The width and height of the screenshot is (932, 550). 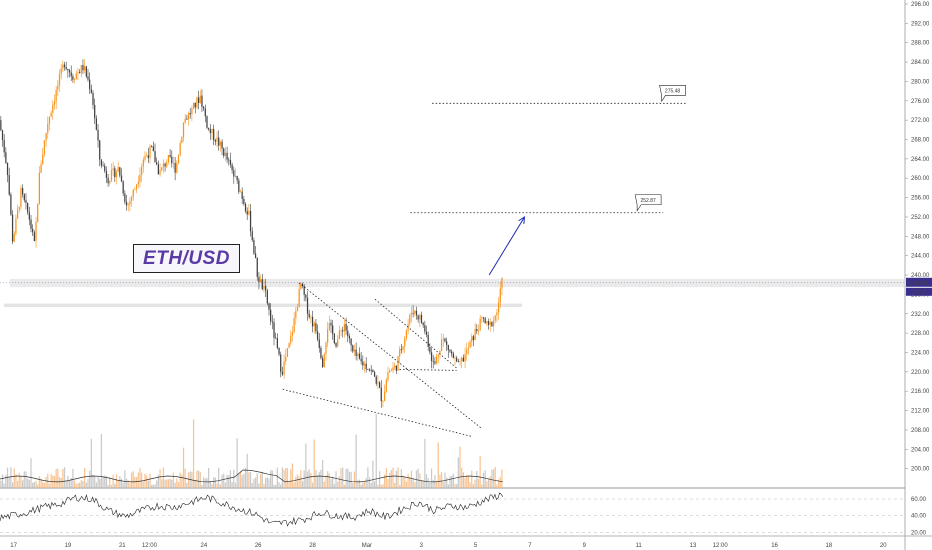 What do you see at coordinates (150, 546) in the screenshot?
I see `time-tick-label: 12:00` at bounding box center [150, 546].